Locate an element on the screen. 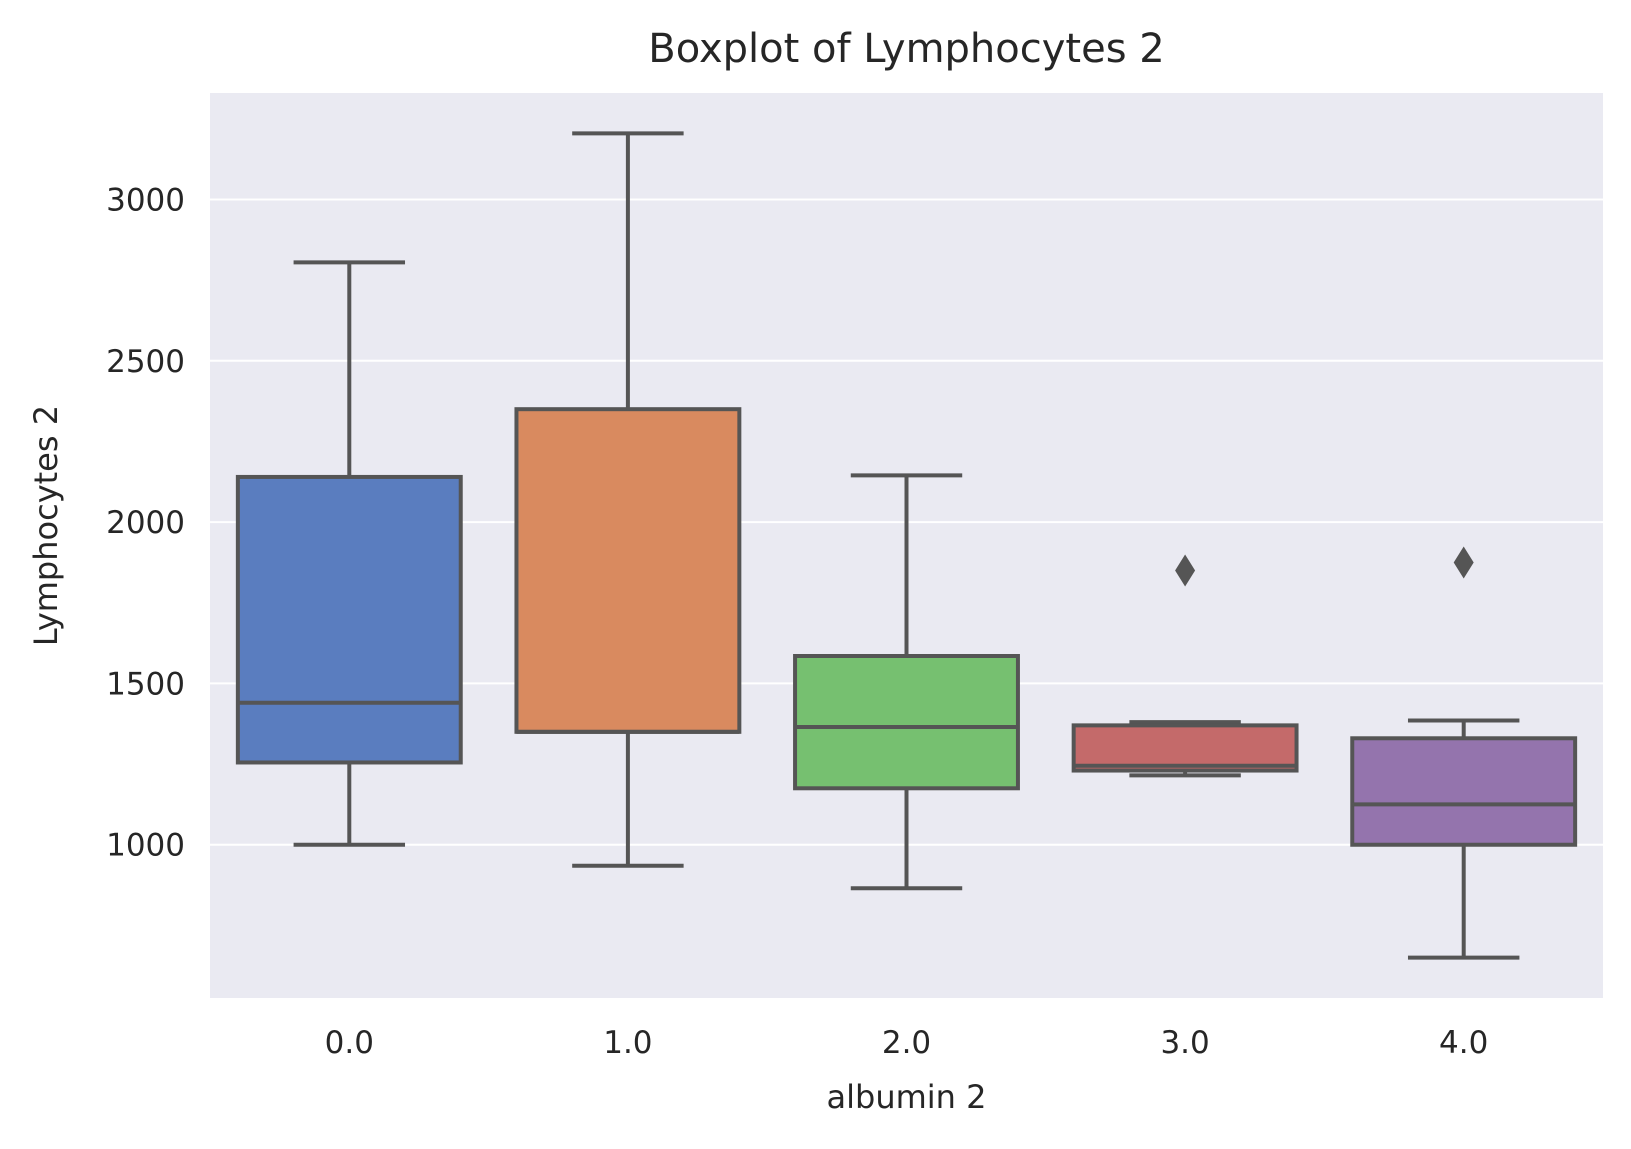 The width and height of the screenshot is (1631, 1149). chart-title: Boxplot of Lymphocytes 2 is located at coordinates (906, 49).